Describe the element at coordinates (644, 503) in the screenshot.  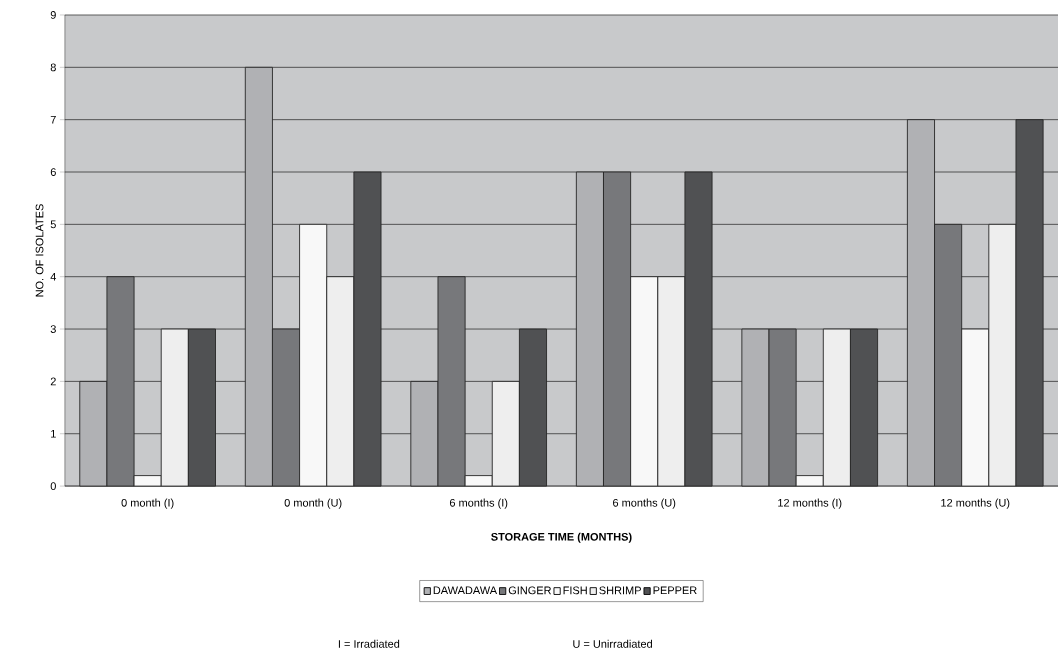
I see `x-tick-label: 6 months (U)` at that location.